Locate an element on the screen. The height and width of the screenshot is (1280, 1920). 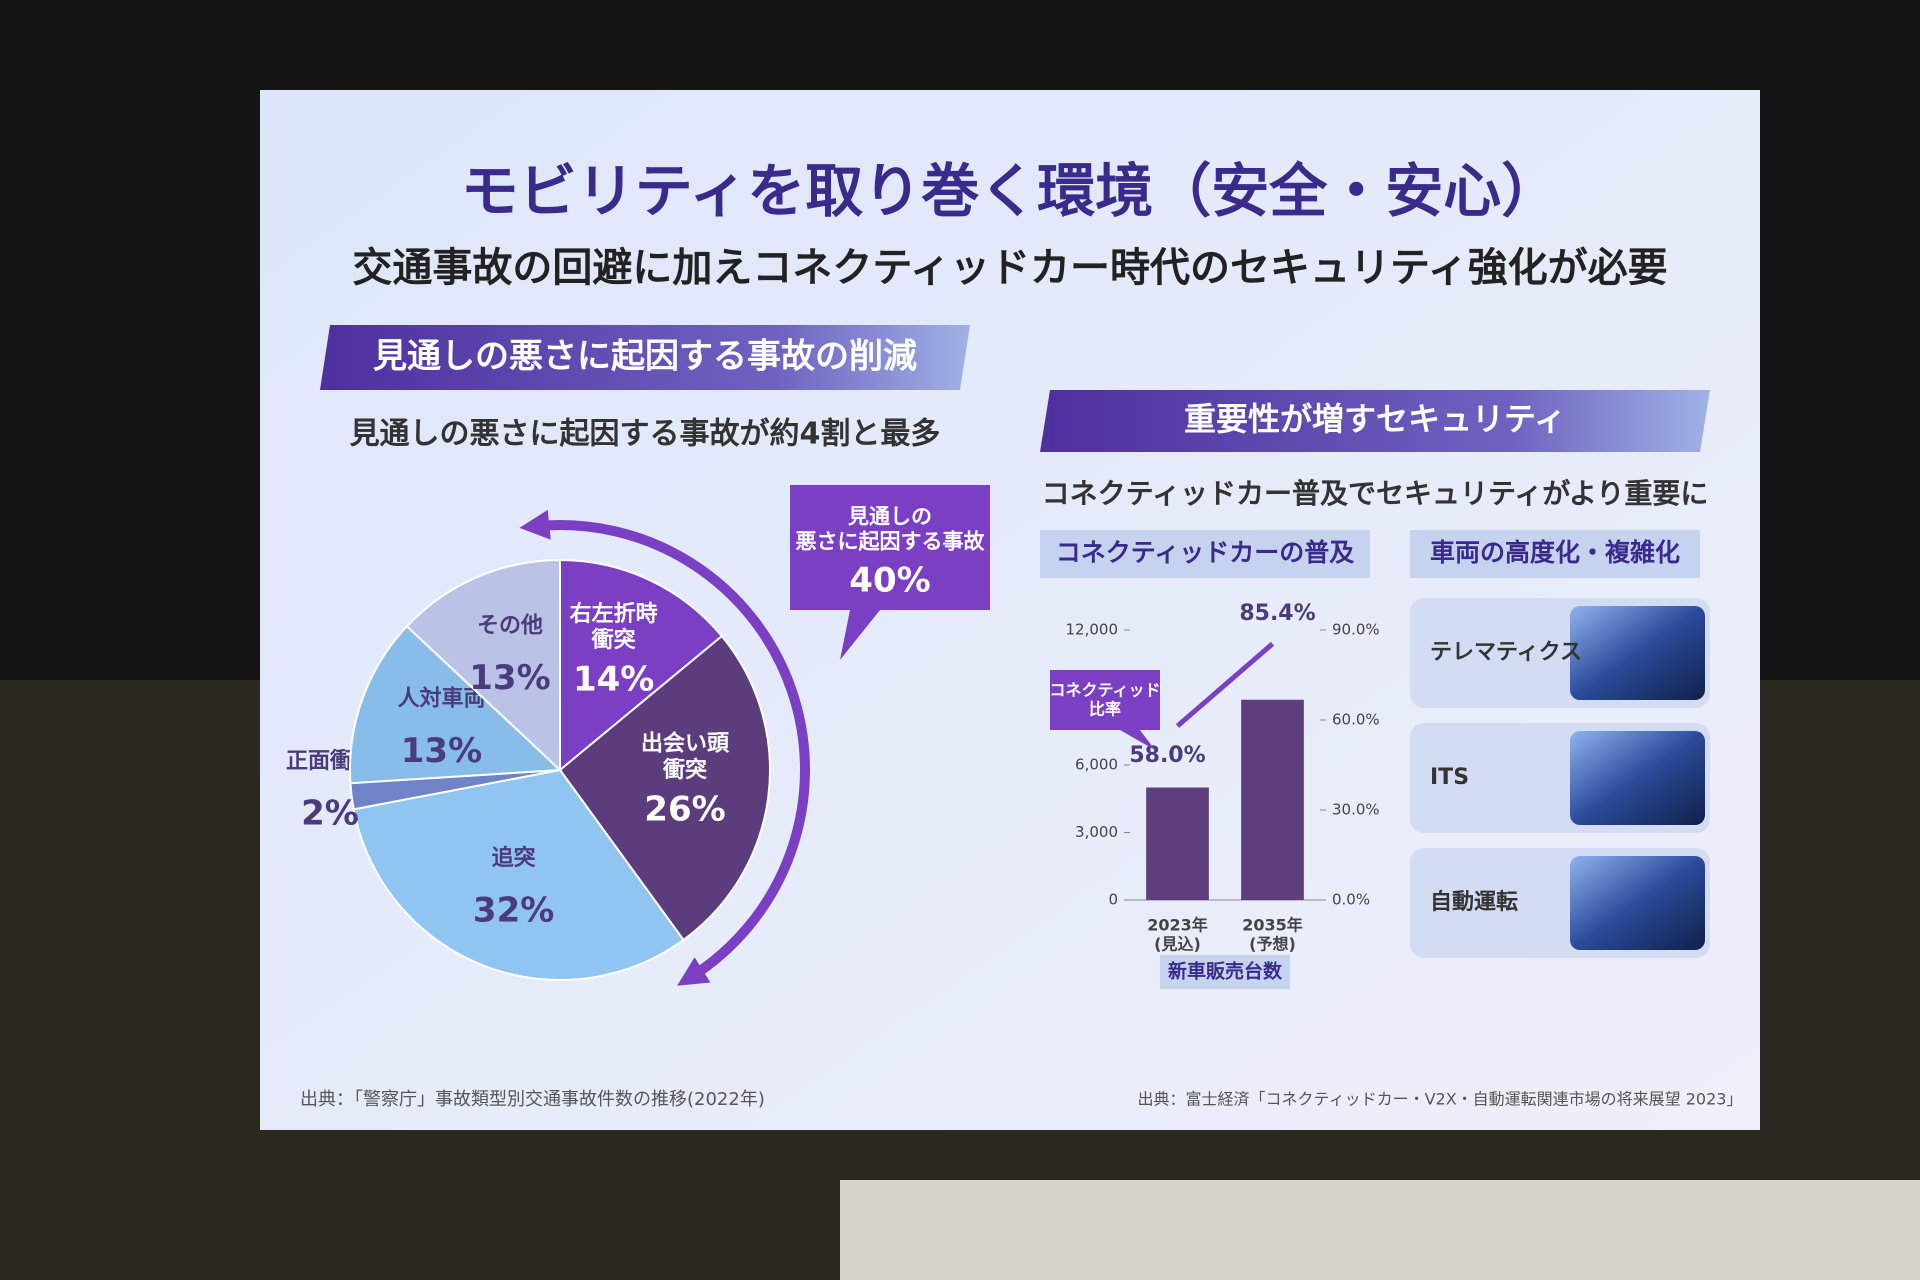
panel-heading-box is located at coordinates (1555, 554).